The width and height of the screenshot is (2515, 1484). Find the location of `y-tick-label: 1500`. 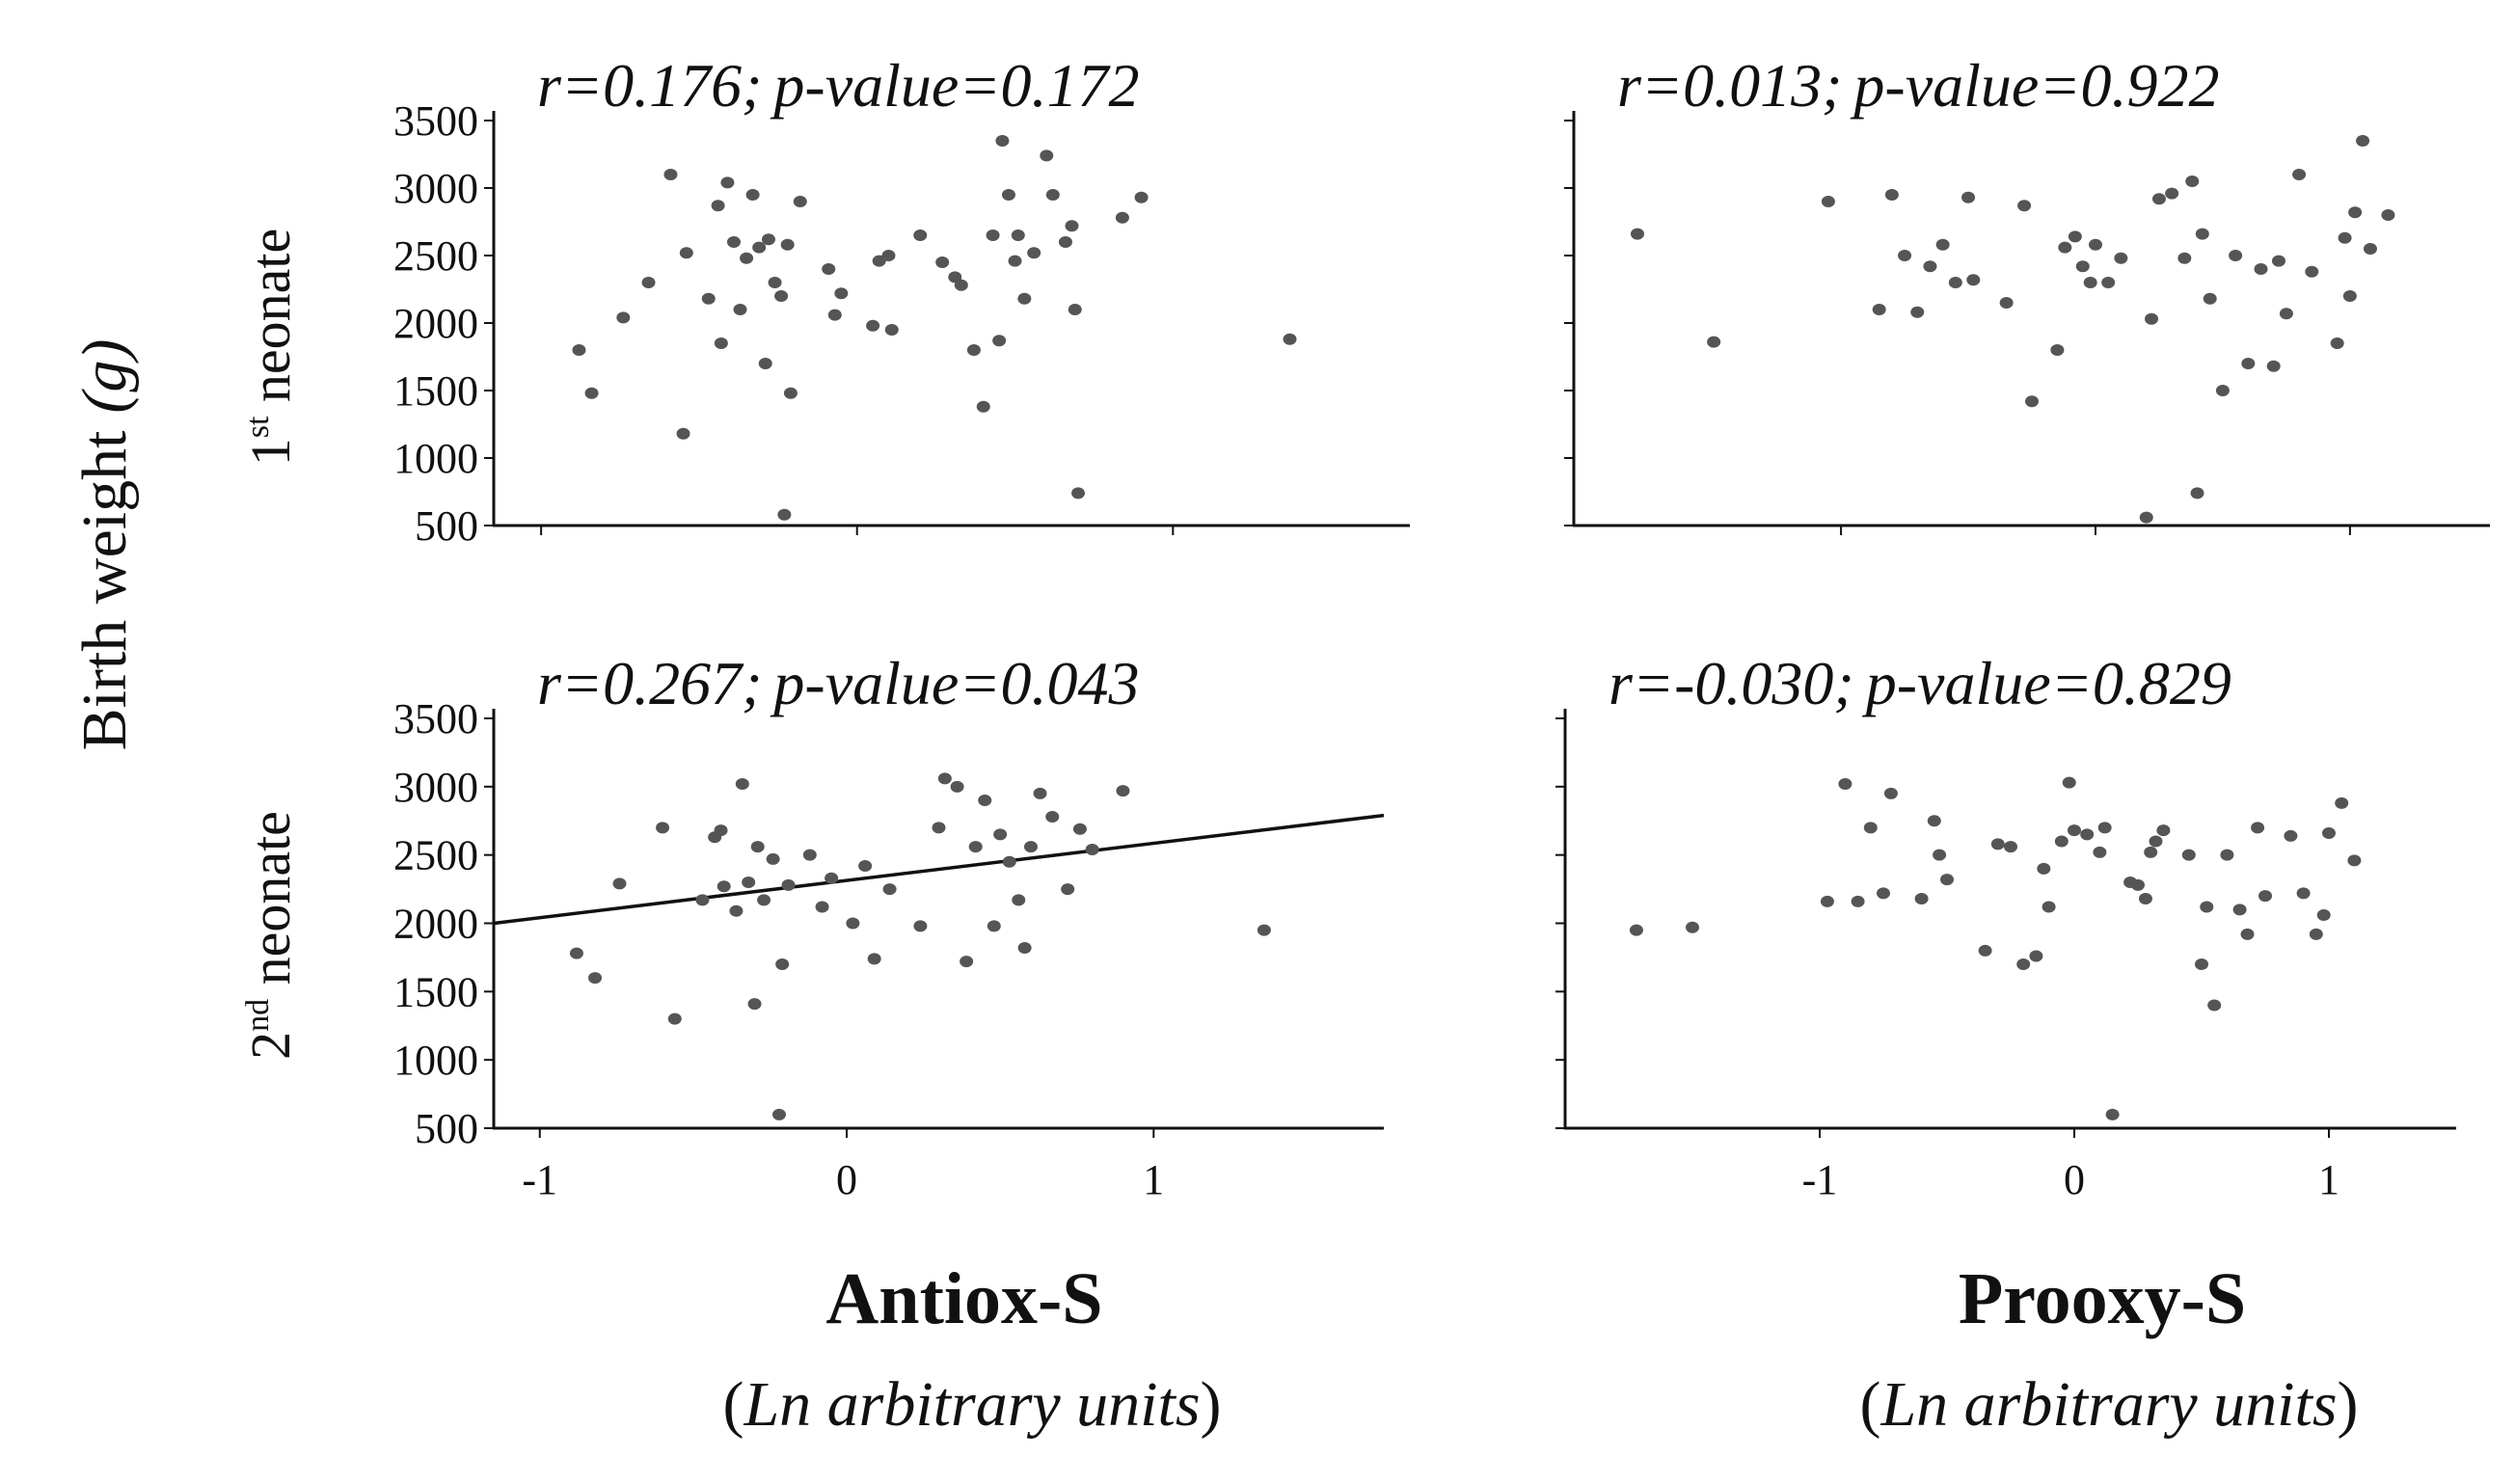

y-tick-label: 1500 is located at coordinates (436, 391).